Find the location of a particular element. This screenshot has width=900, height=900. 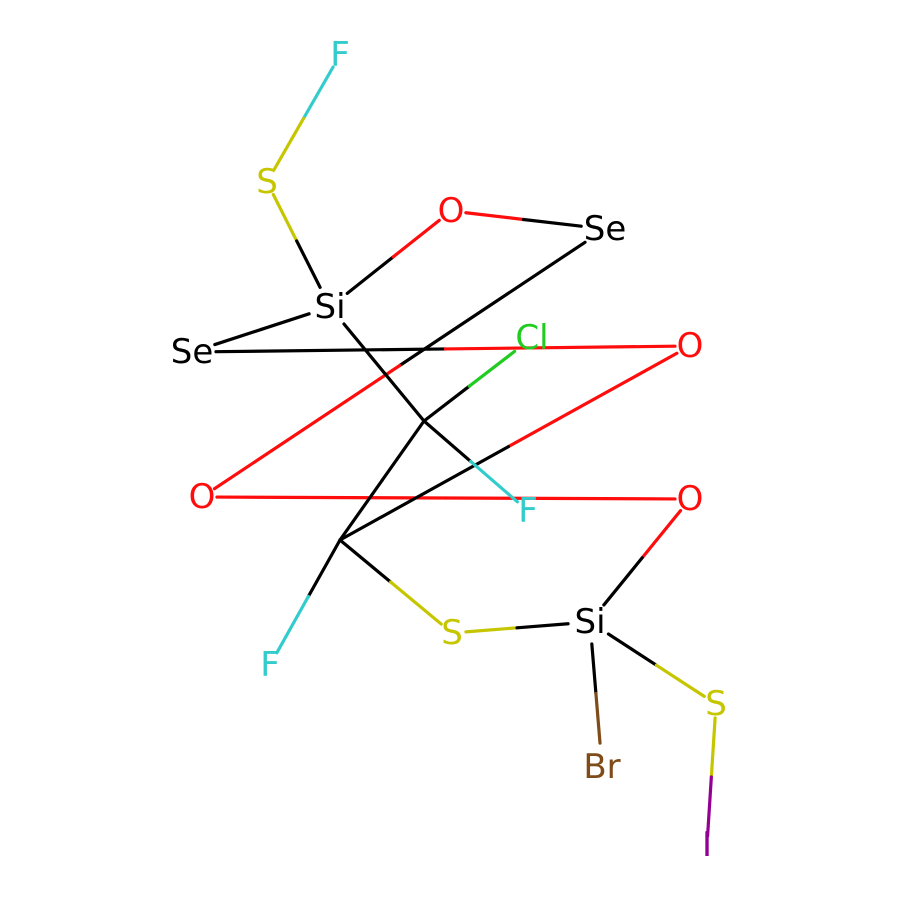

atom-label-o2: O is located at coordinates (690, 346).